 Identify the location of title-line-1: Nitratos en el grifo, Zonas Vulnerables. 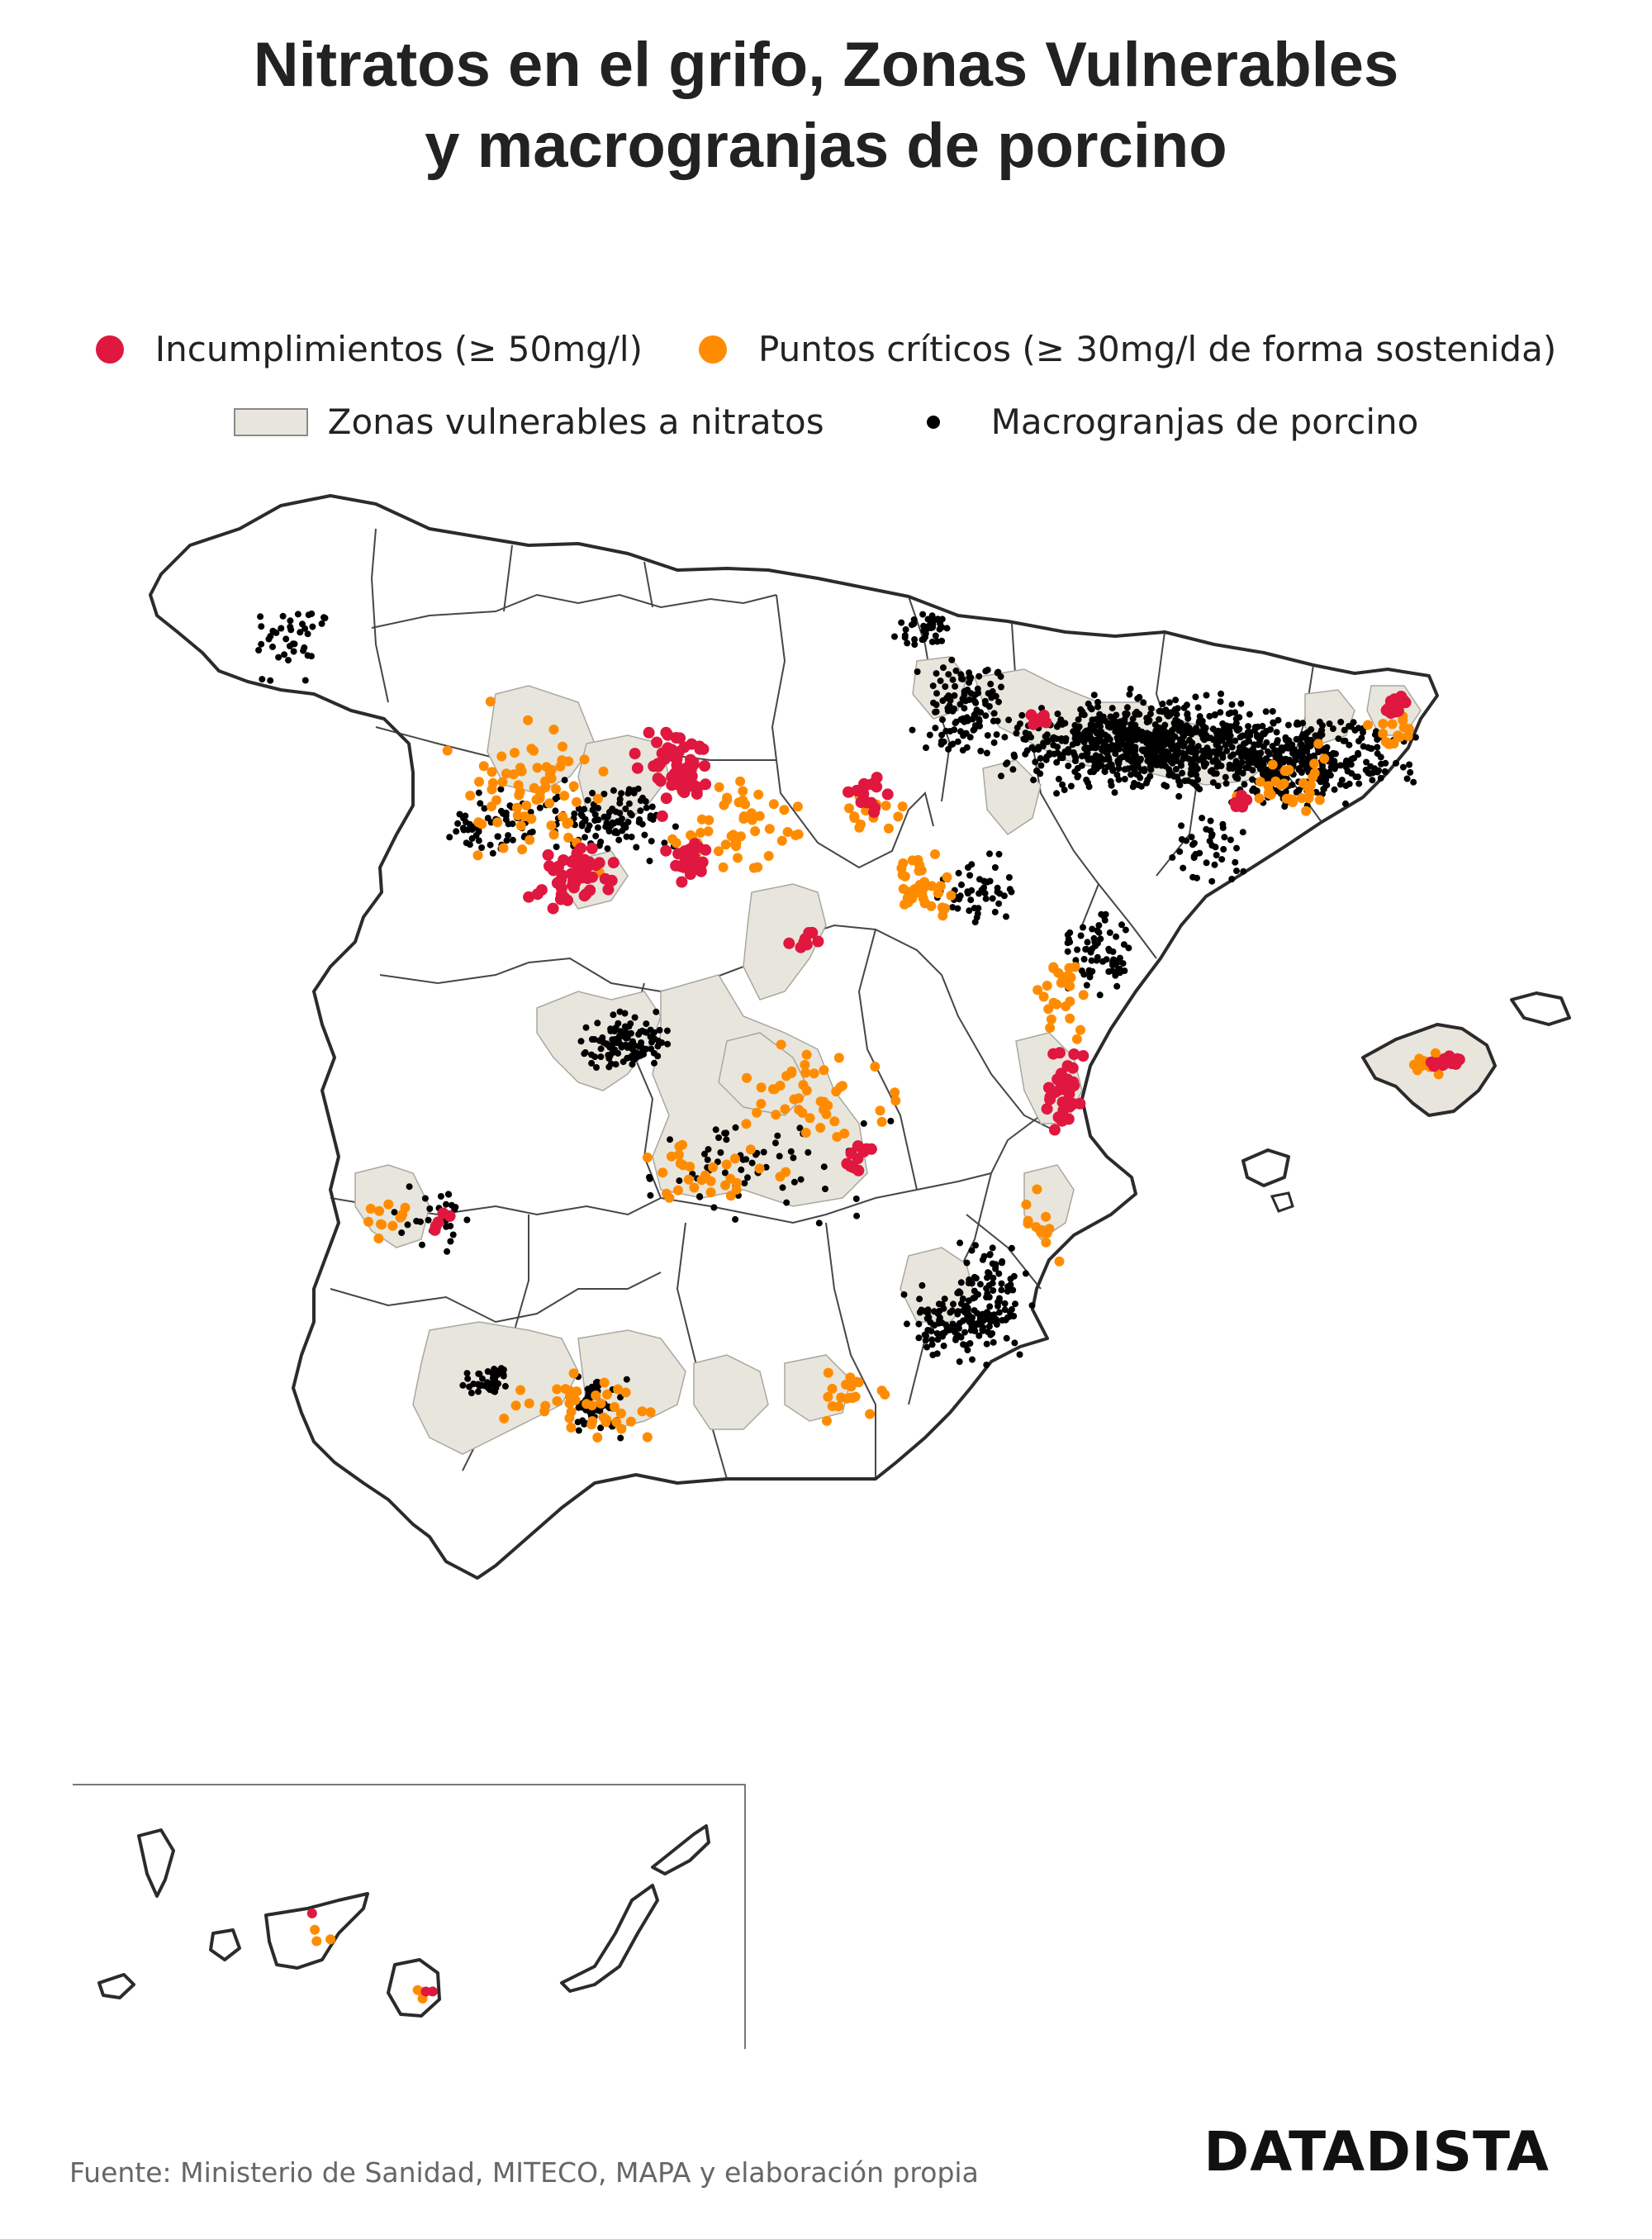
(826, 65).